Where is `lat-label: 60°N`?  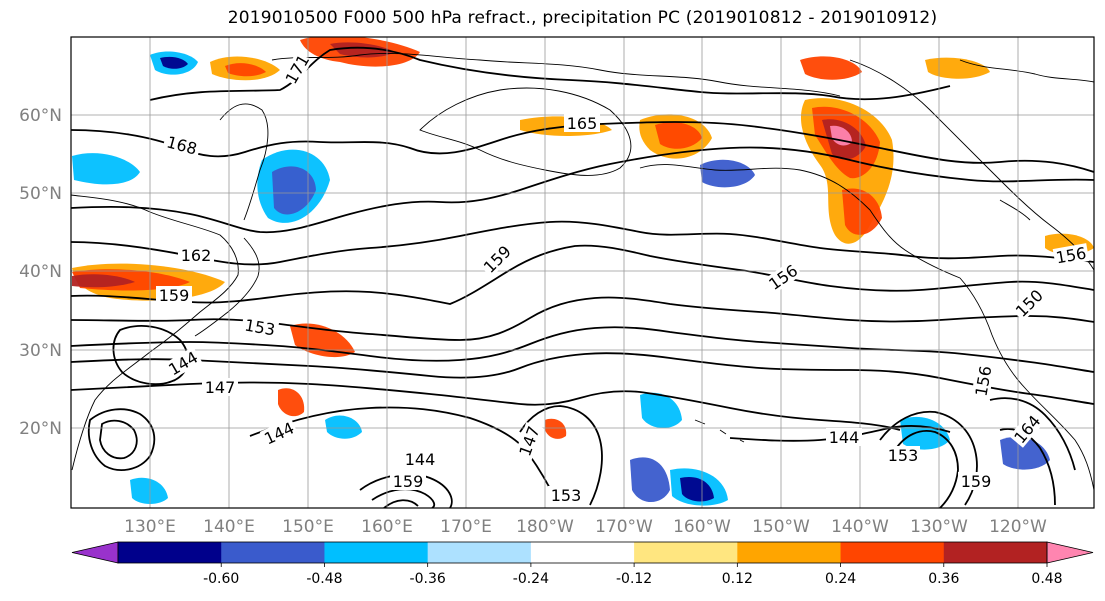
lat-label: 60°N is located at coordinates (40, 116).